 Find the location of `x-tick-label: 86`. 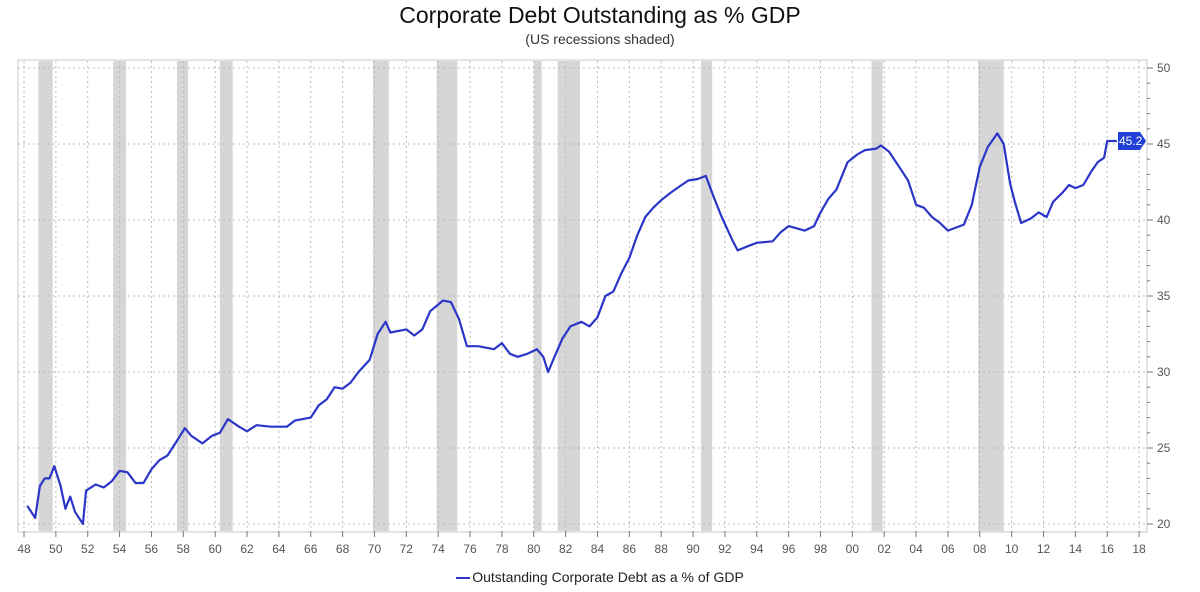

x-tick-label: 86 is located at coordinates (630, 549).